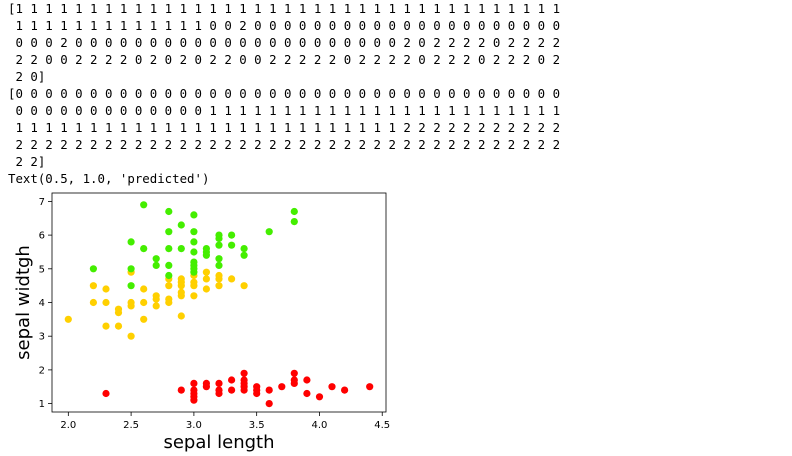 The height and width of the screenshot is (456, 792). Describe the element at coordinates (68, 425) in the screenshot. I see `x-tick-label: 2.0` at that location.